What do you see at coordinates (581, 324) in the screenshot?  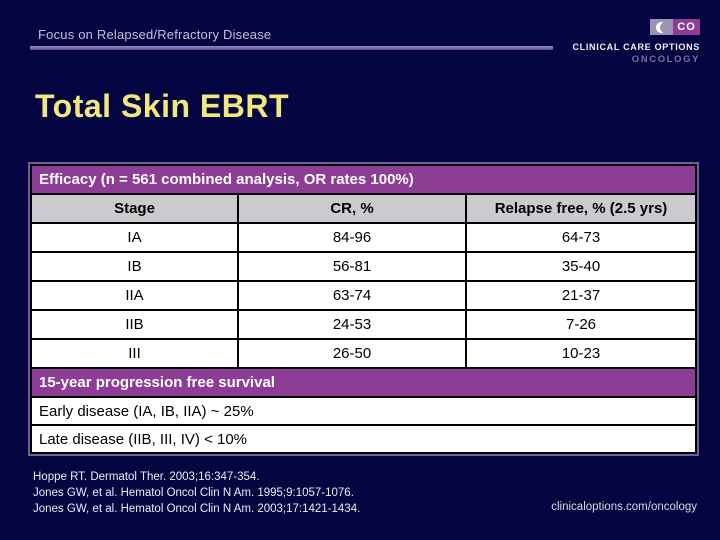 I see `relapse-free-cell: 7-26` at bounding box center [581, 324].